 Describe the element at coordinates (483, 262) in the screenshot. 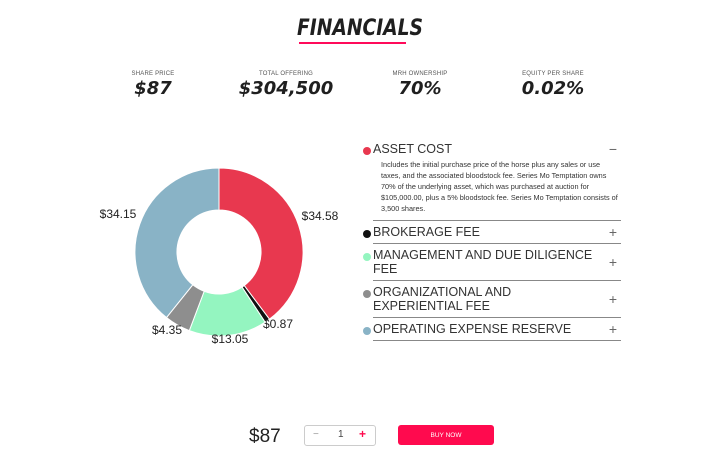

I see `accordion-title: MANAGEMENT AND DUE DILIGENCE FEE` at that location.